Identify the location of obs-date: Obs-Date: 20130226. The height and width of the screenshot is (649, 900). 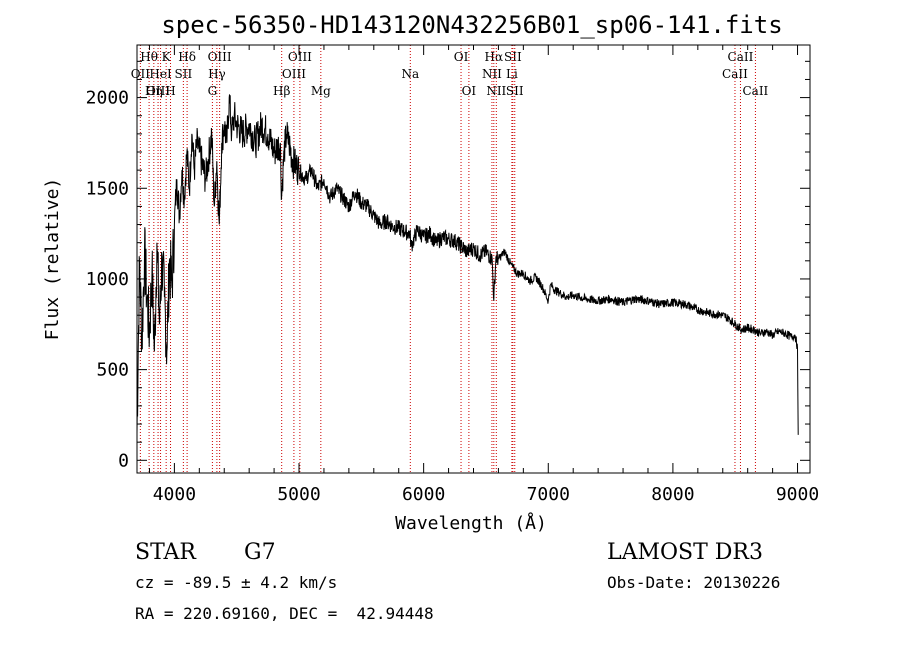
(693, 582).